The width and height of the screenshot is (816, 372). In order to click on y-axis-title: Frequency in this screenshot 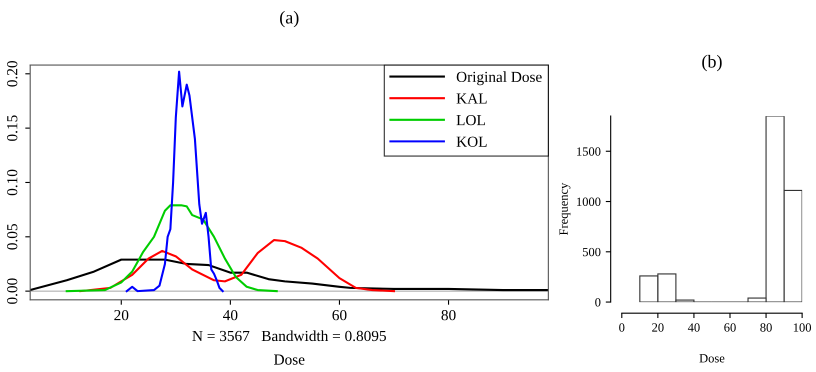, I will do `click(565, 209)`.